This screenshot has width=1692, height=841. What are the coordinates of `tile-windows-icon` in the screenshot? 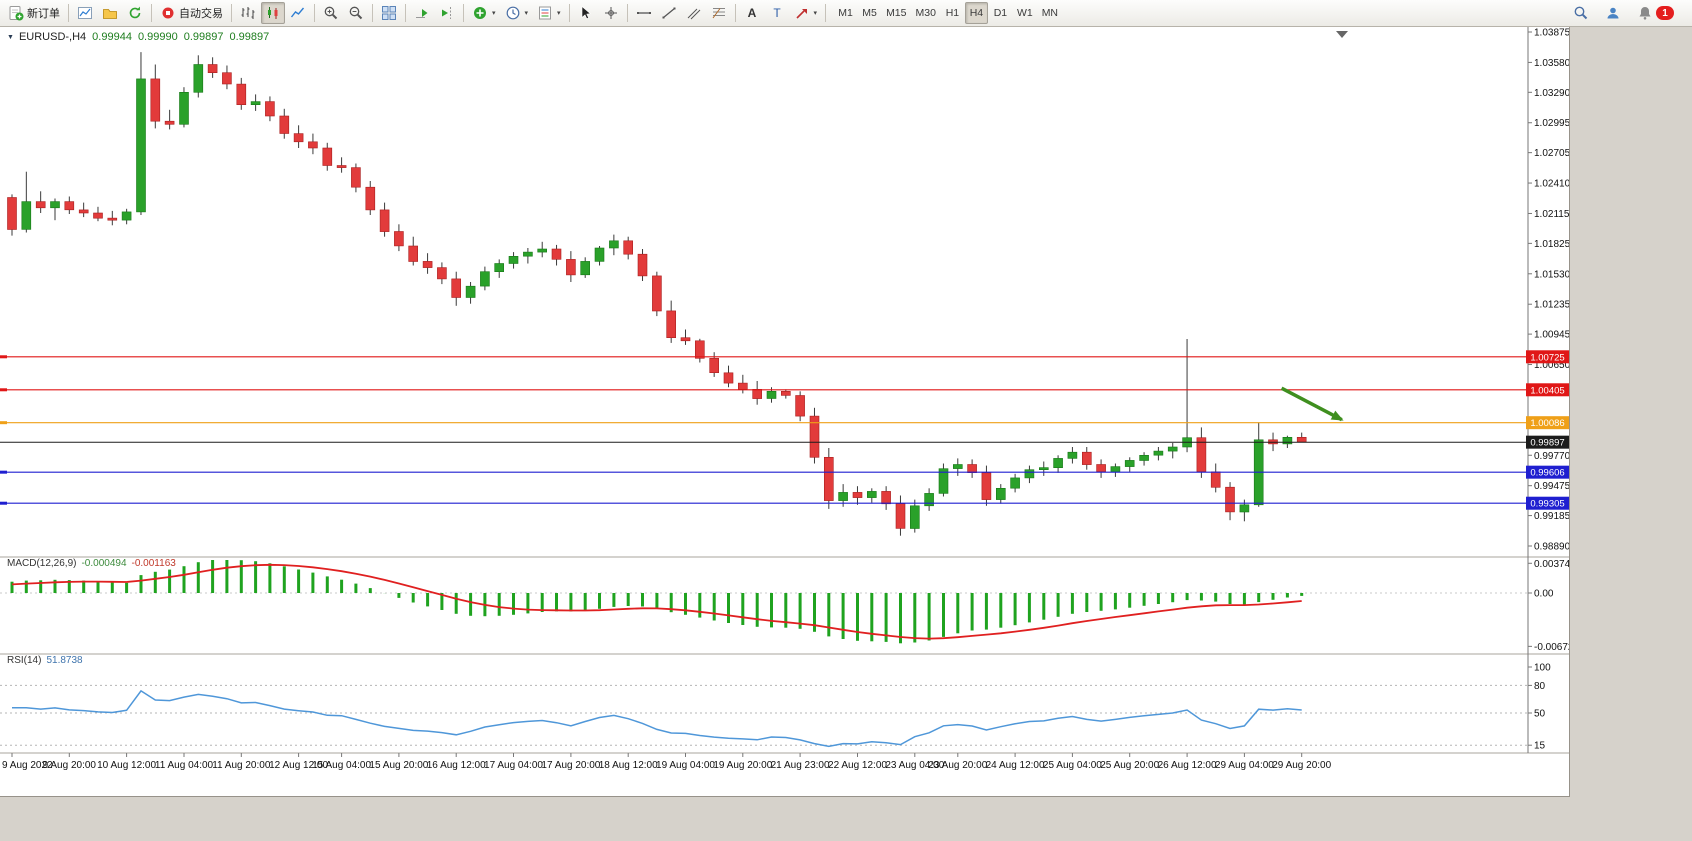 It's located at (389, 13).